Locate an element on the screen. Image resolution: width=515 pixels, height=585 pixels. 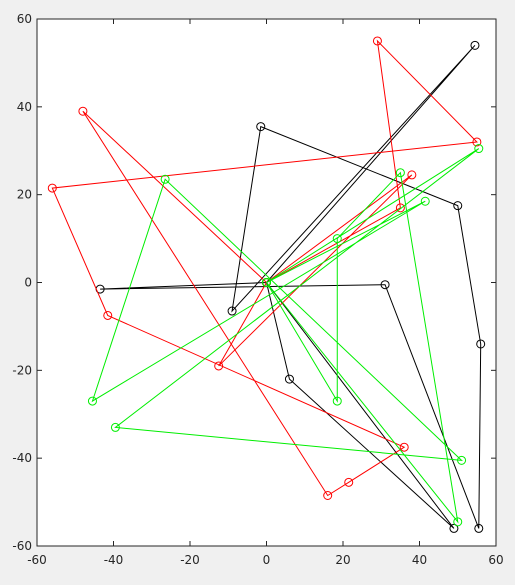
y-tick-label: 0 is located at coordinates (28, 283).